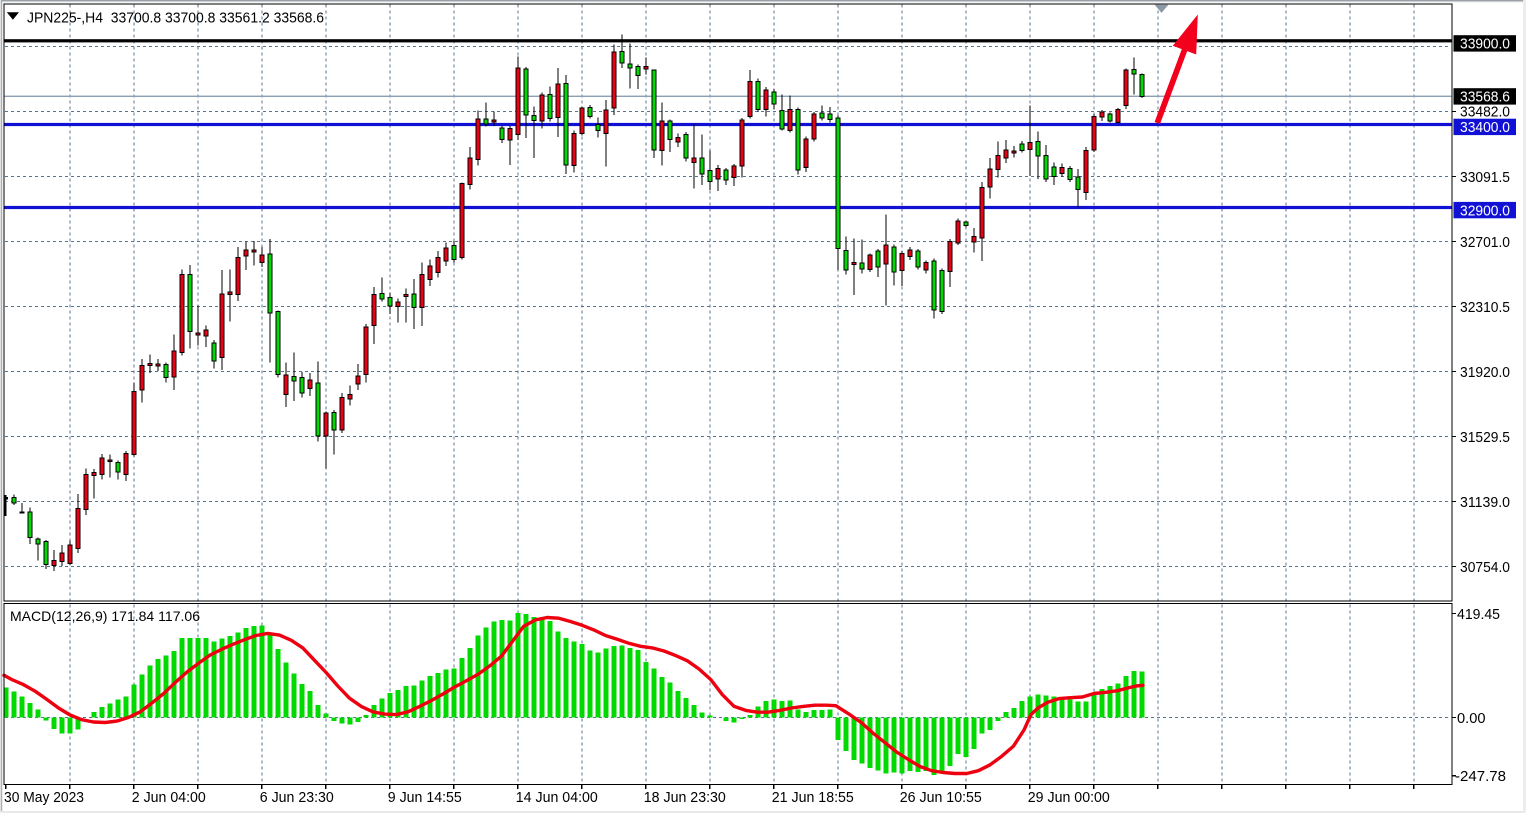 The image size is (1526, 813). I want to click on svg-text: 26 Jun 10:55, so click(941, 798).